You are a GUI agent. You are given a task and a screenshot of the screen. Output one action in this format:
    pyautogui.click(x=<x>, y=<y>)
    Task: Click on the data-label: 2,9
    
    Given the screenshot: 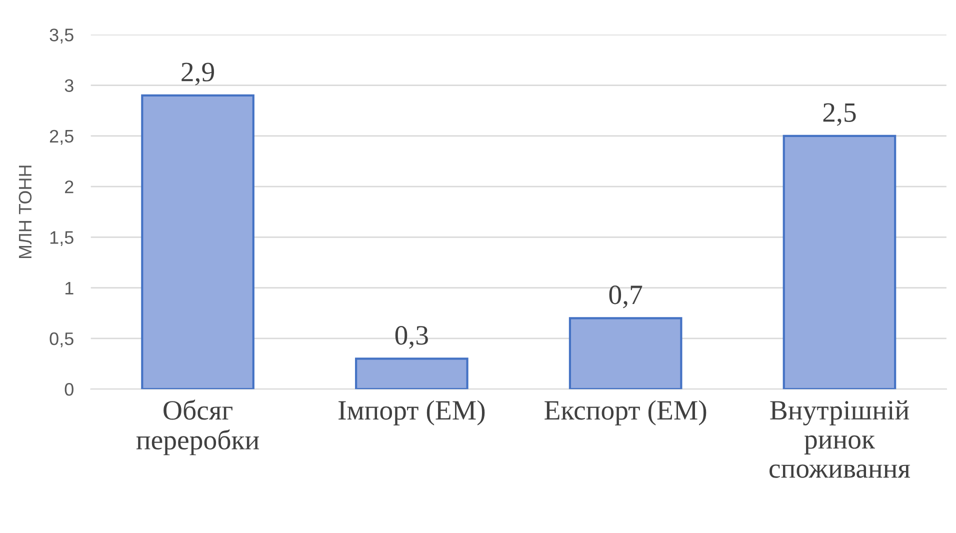 What is the action you would take?
    pyautogui.click(x=198, y=74)
    